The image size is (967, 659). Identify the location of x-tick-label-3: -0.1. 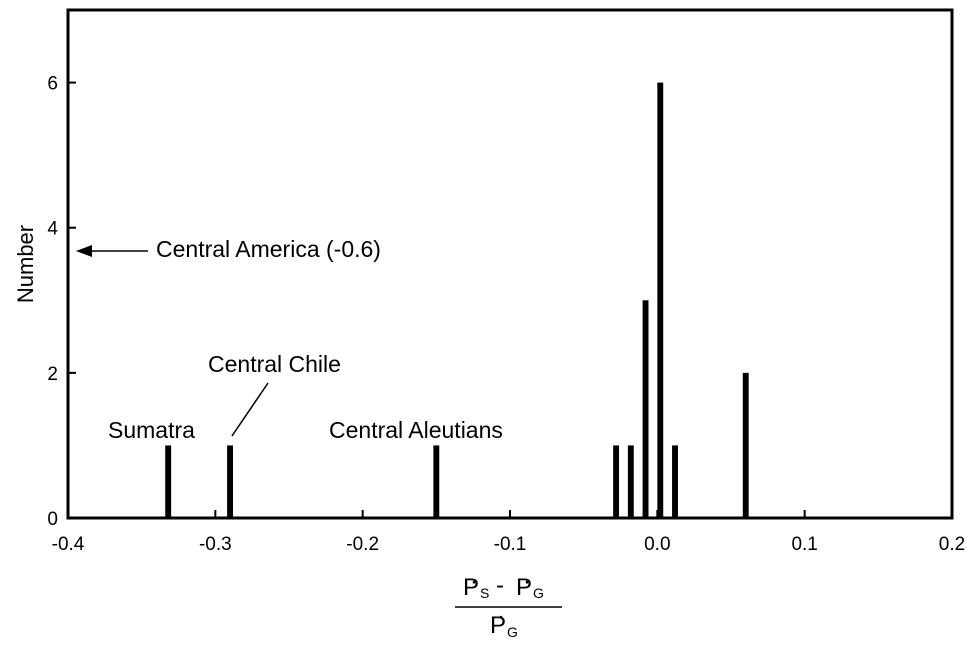
(510, 544).